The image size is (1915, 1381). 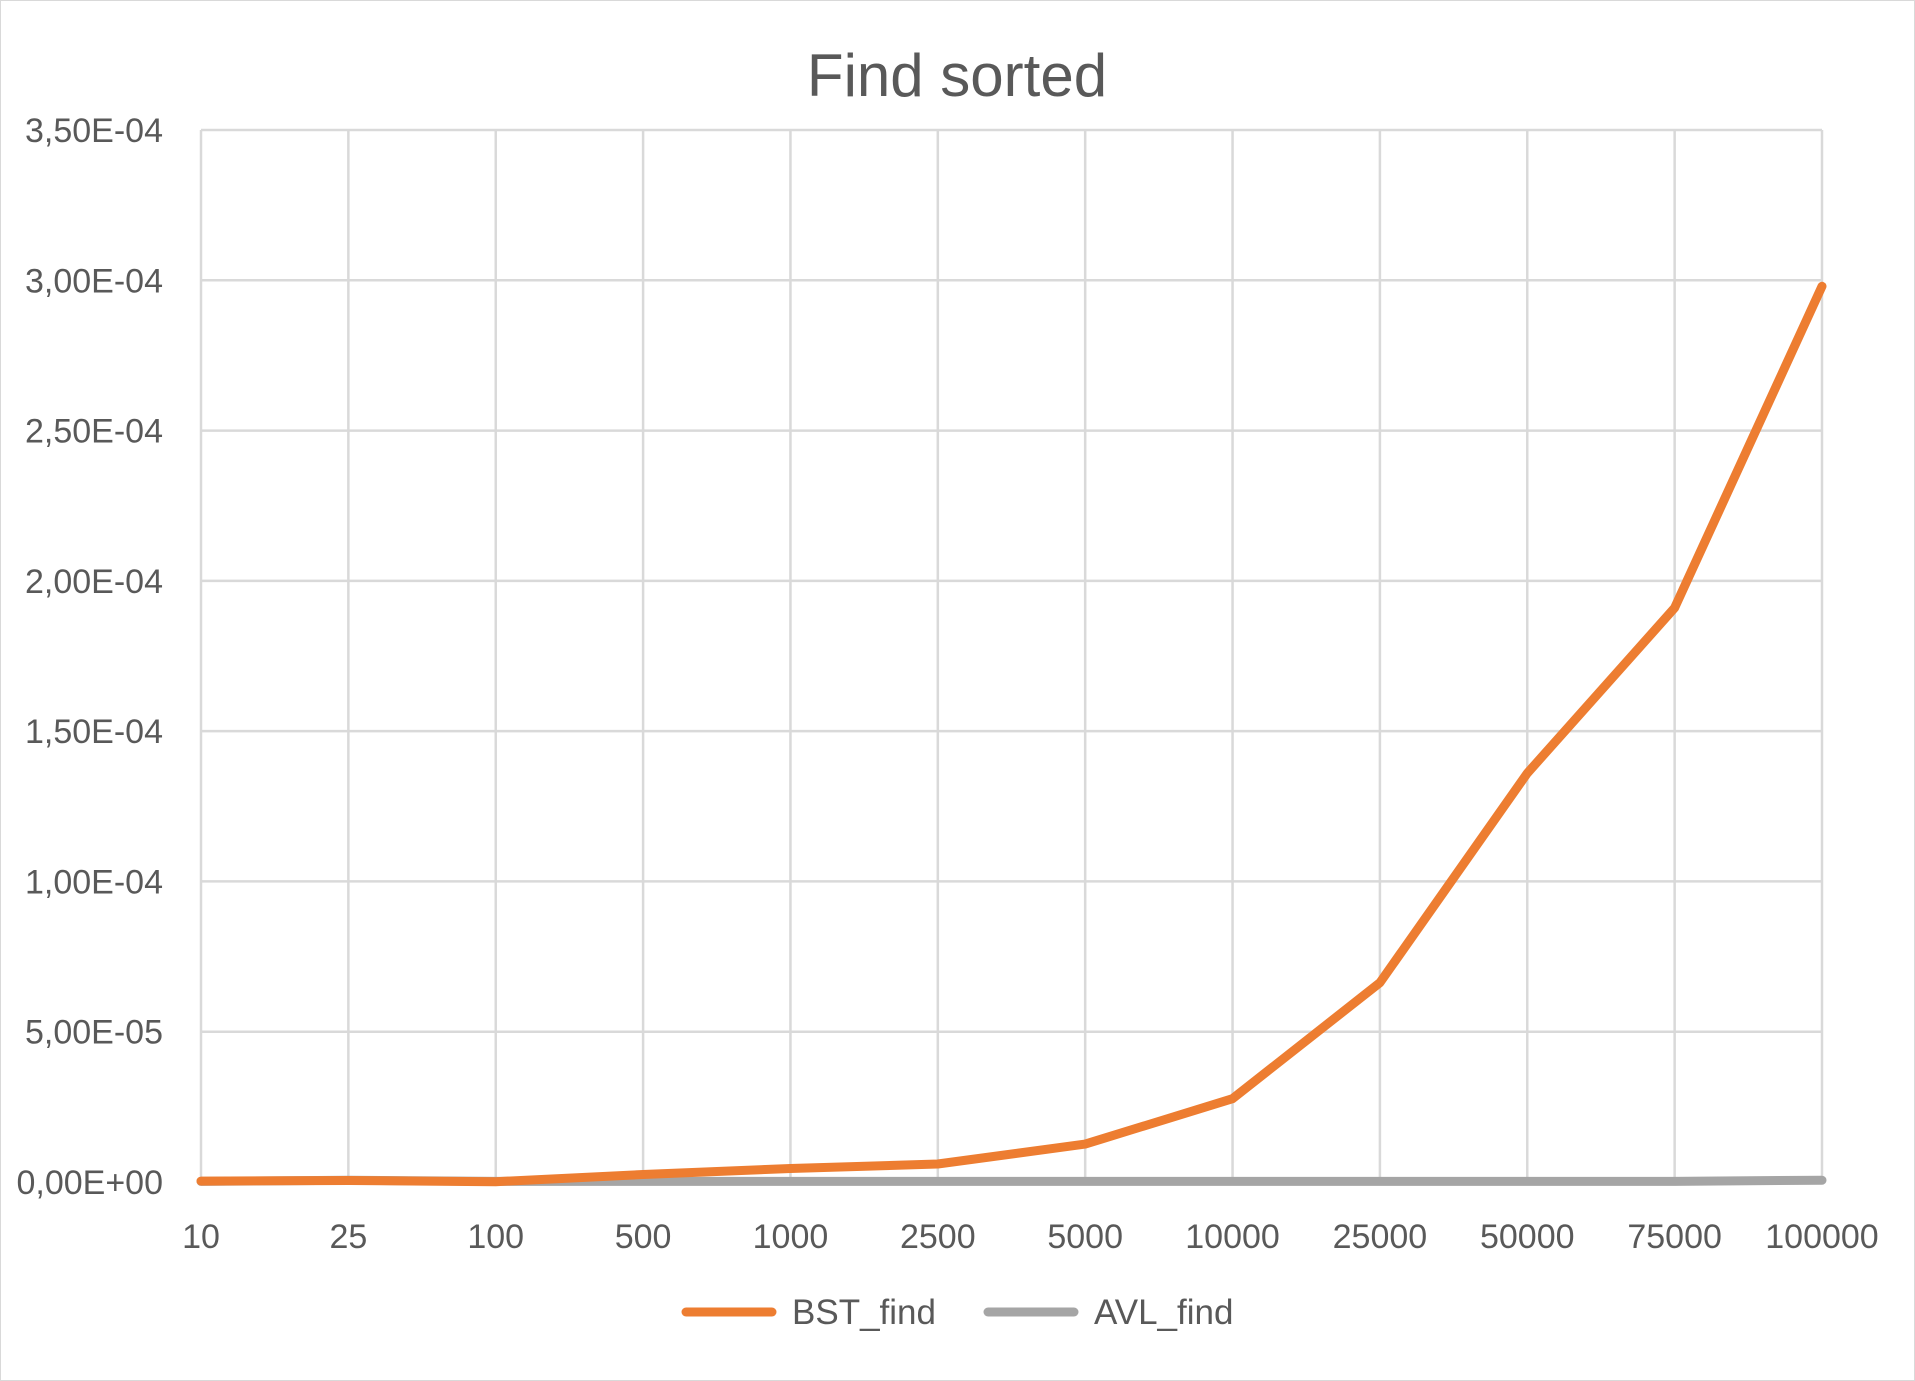 I want to click on y-tick-label: 1,00E-04, so click(x=94, y=882).